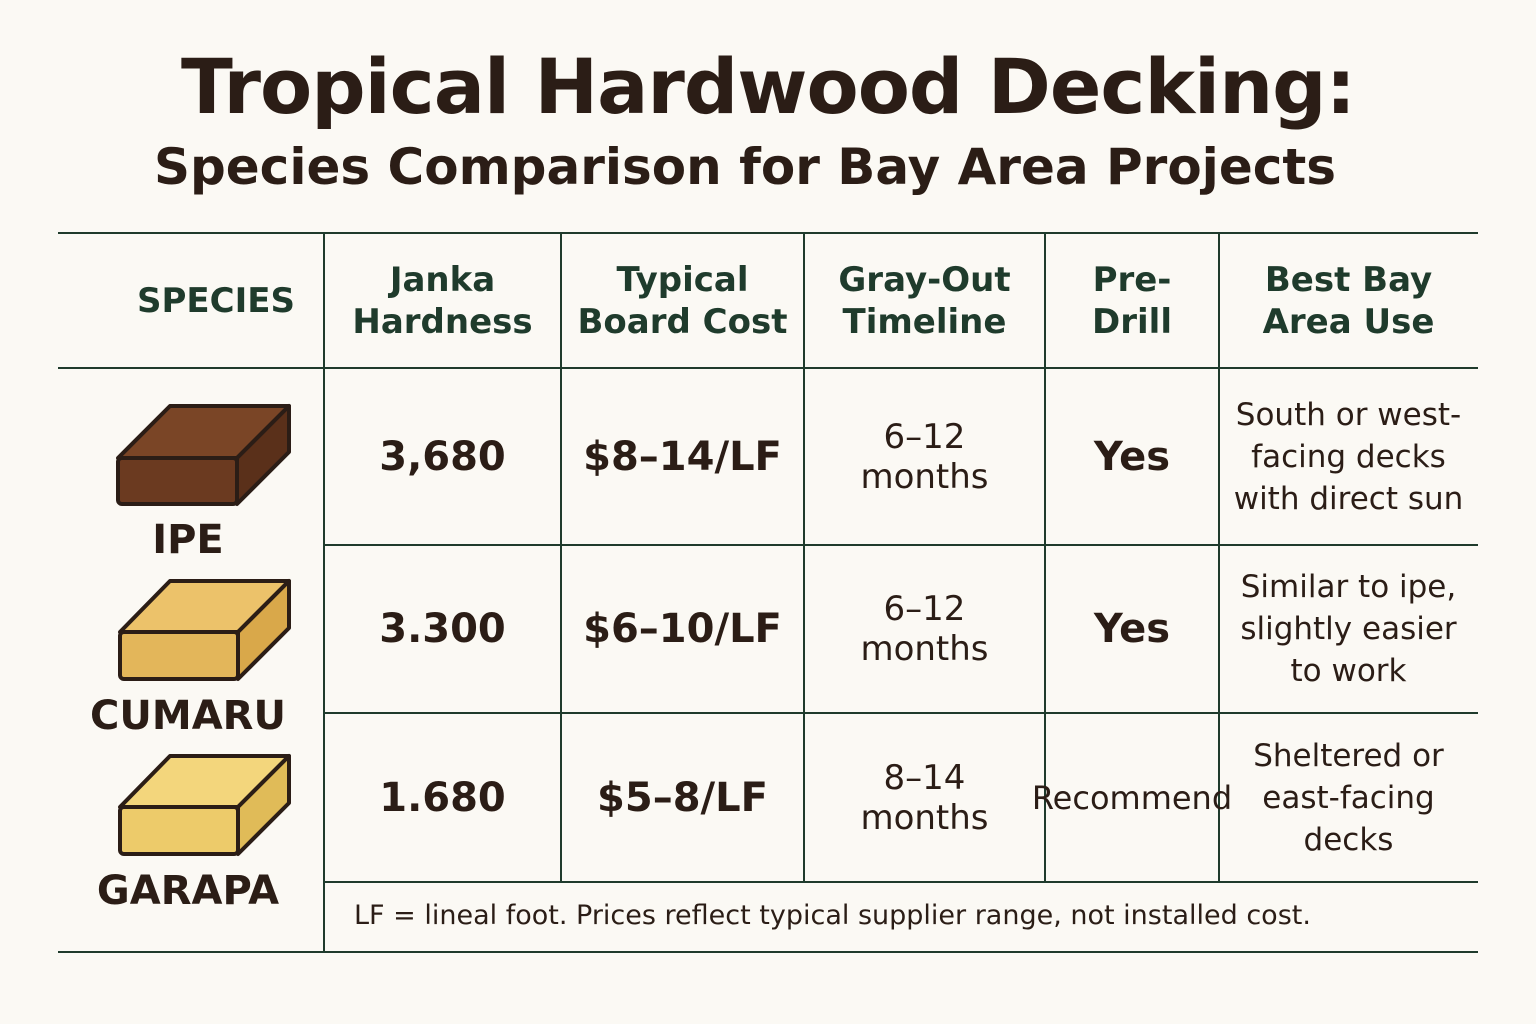 The height and width of the screenshot is (1024, 1536). What do you see at coordinates (1348, 797) in the screenshot?
I see `table-cell: Sheltered or east-facing decks` at bounding box center [1348, 797].